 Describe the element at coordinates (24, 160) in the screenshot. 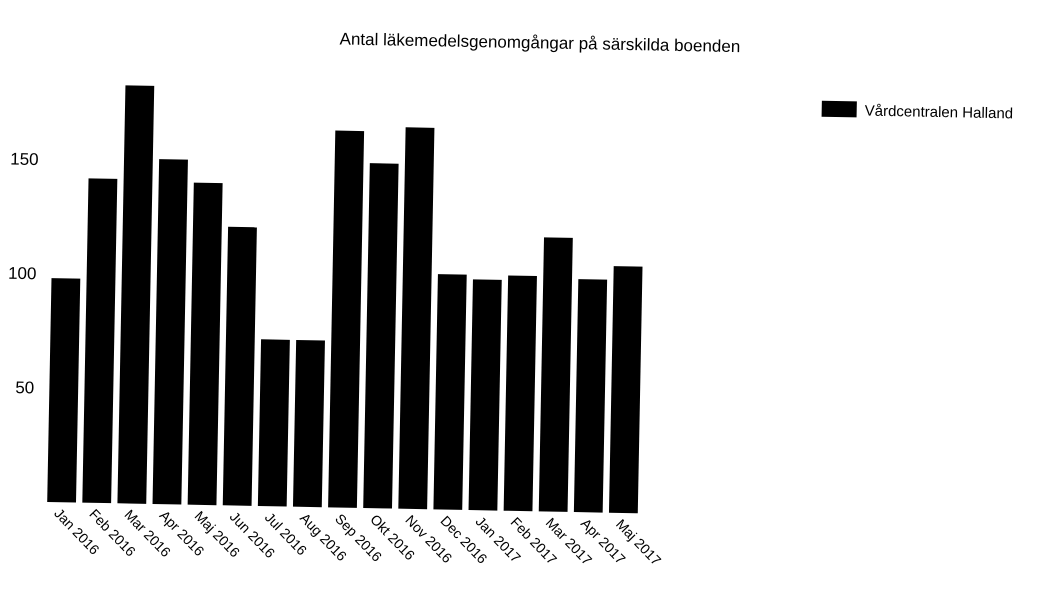

I see `y-tick-label: 150` at that location.